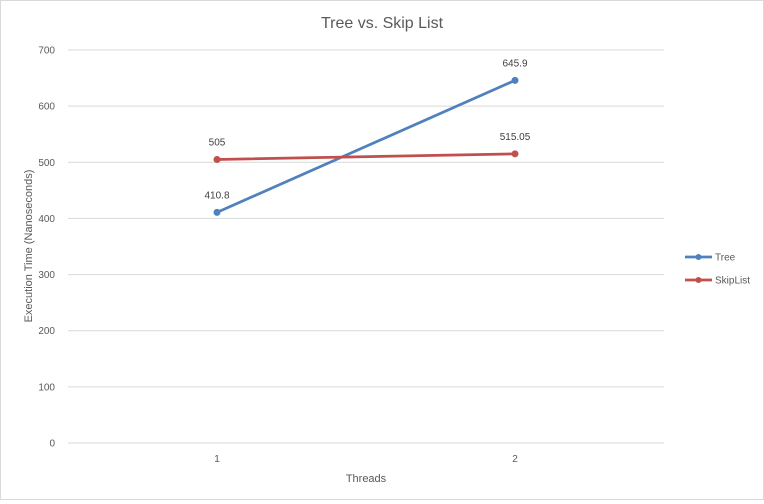 The height and width of the screenshot is (504, 764). I want to click on y-tick-label: 700, so click(46, 51).